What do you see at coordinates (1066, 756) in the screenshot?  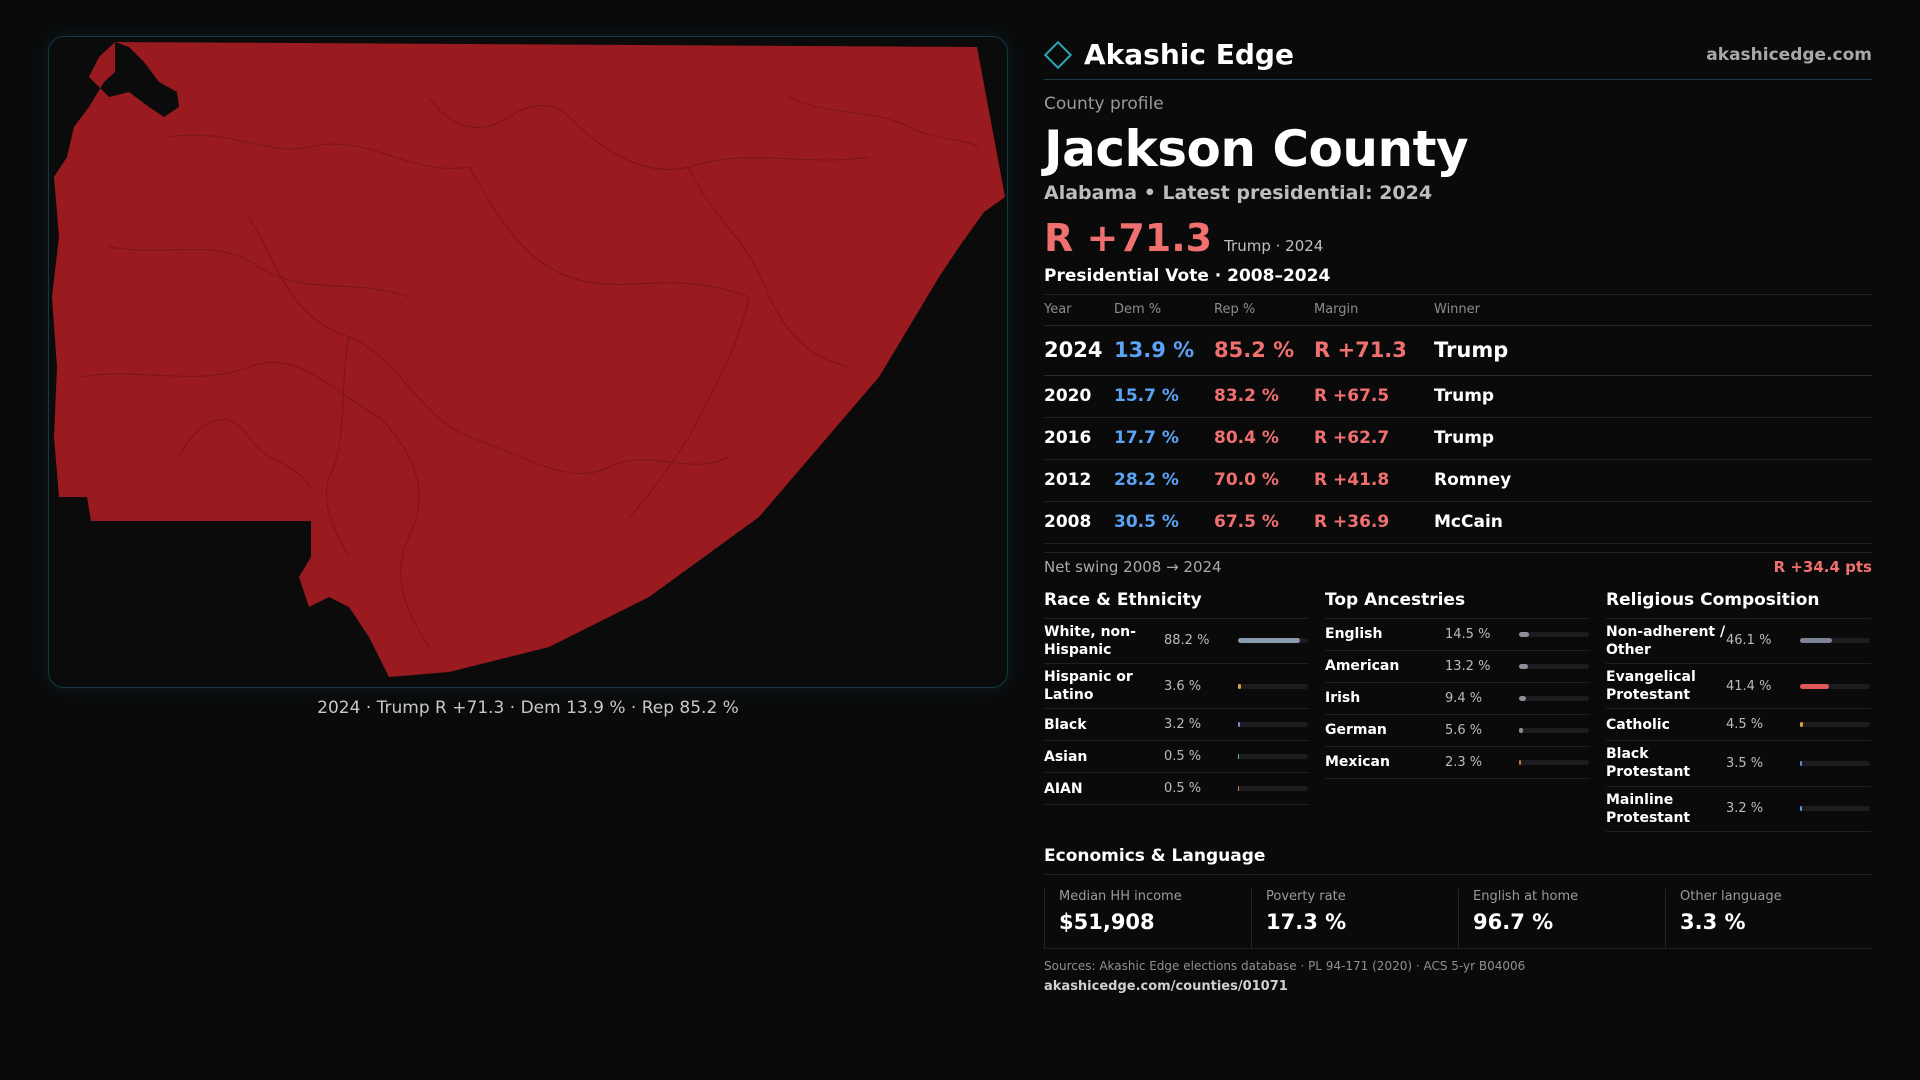 I see `demo-label: Asian` at bounding box center [1066, 756].